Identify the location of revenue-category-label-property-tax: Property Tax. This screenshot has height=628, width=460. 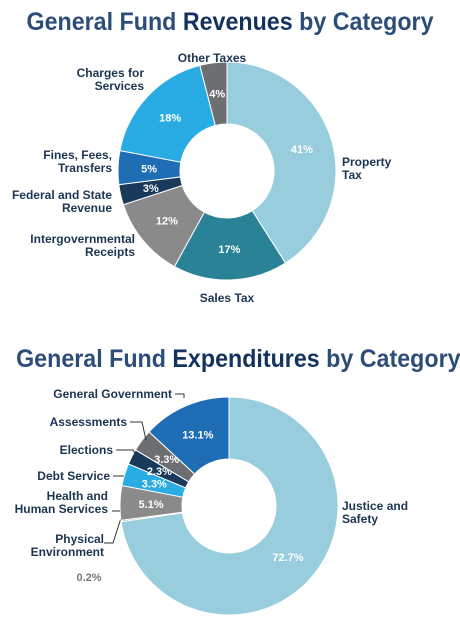
(367, 168).